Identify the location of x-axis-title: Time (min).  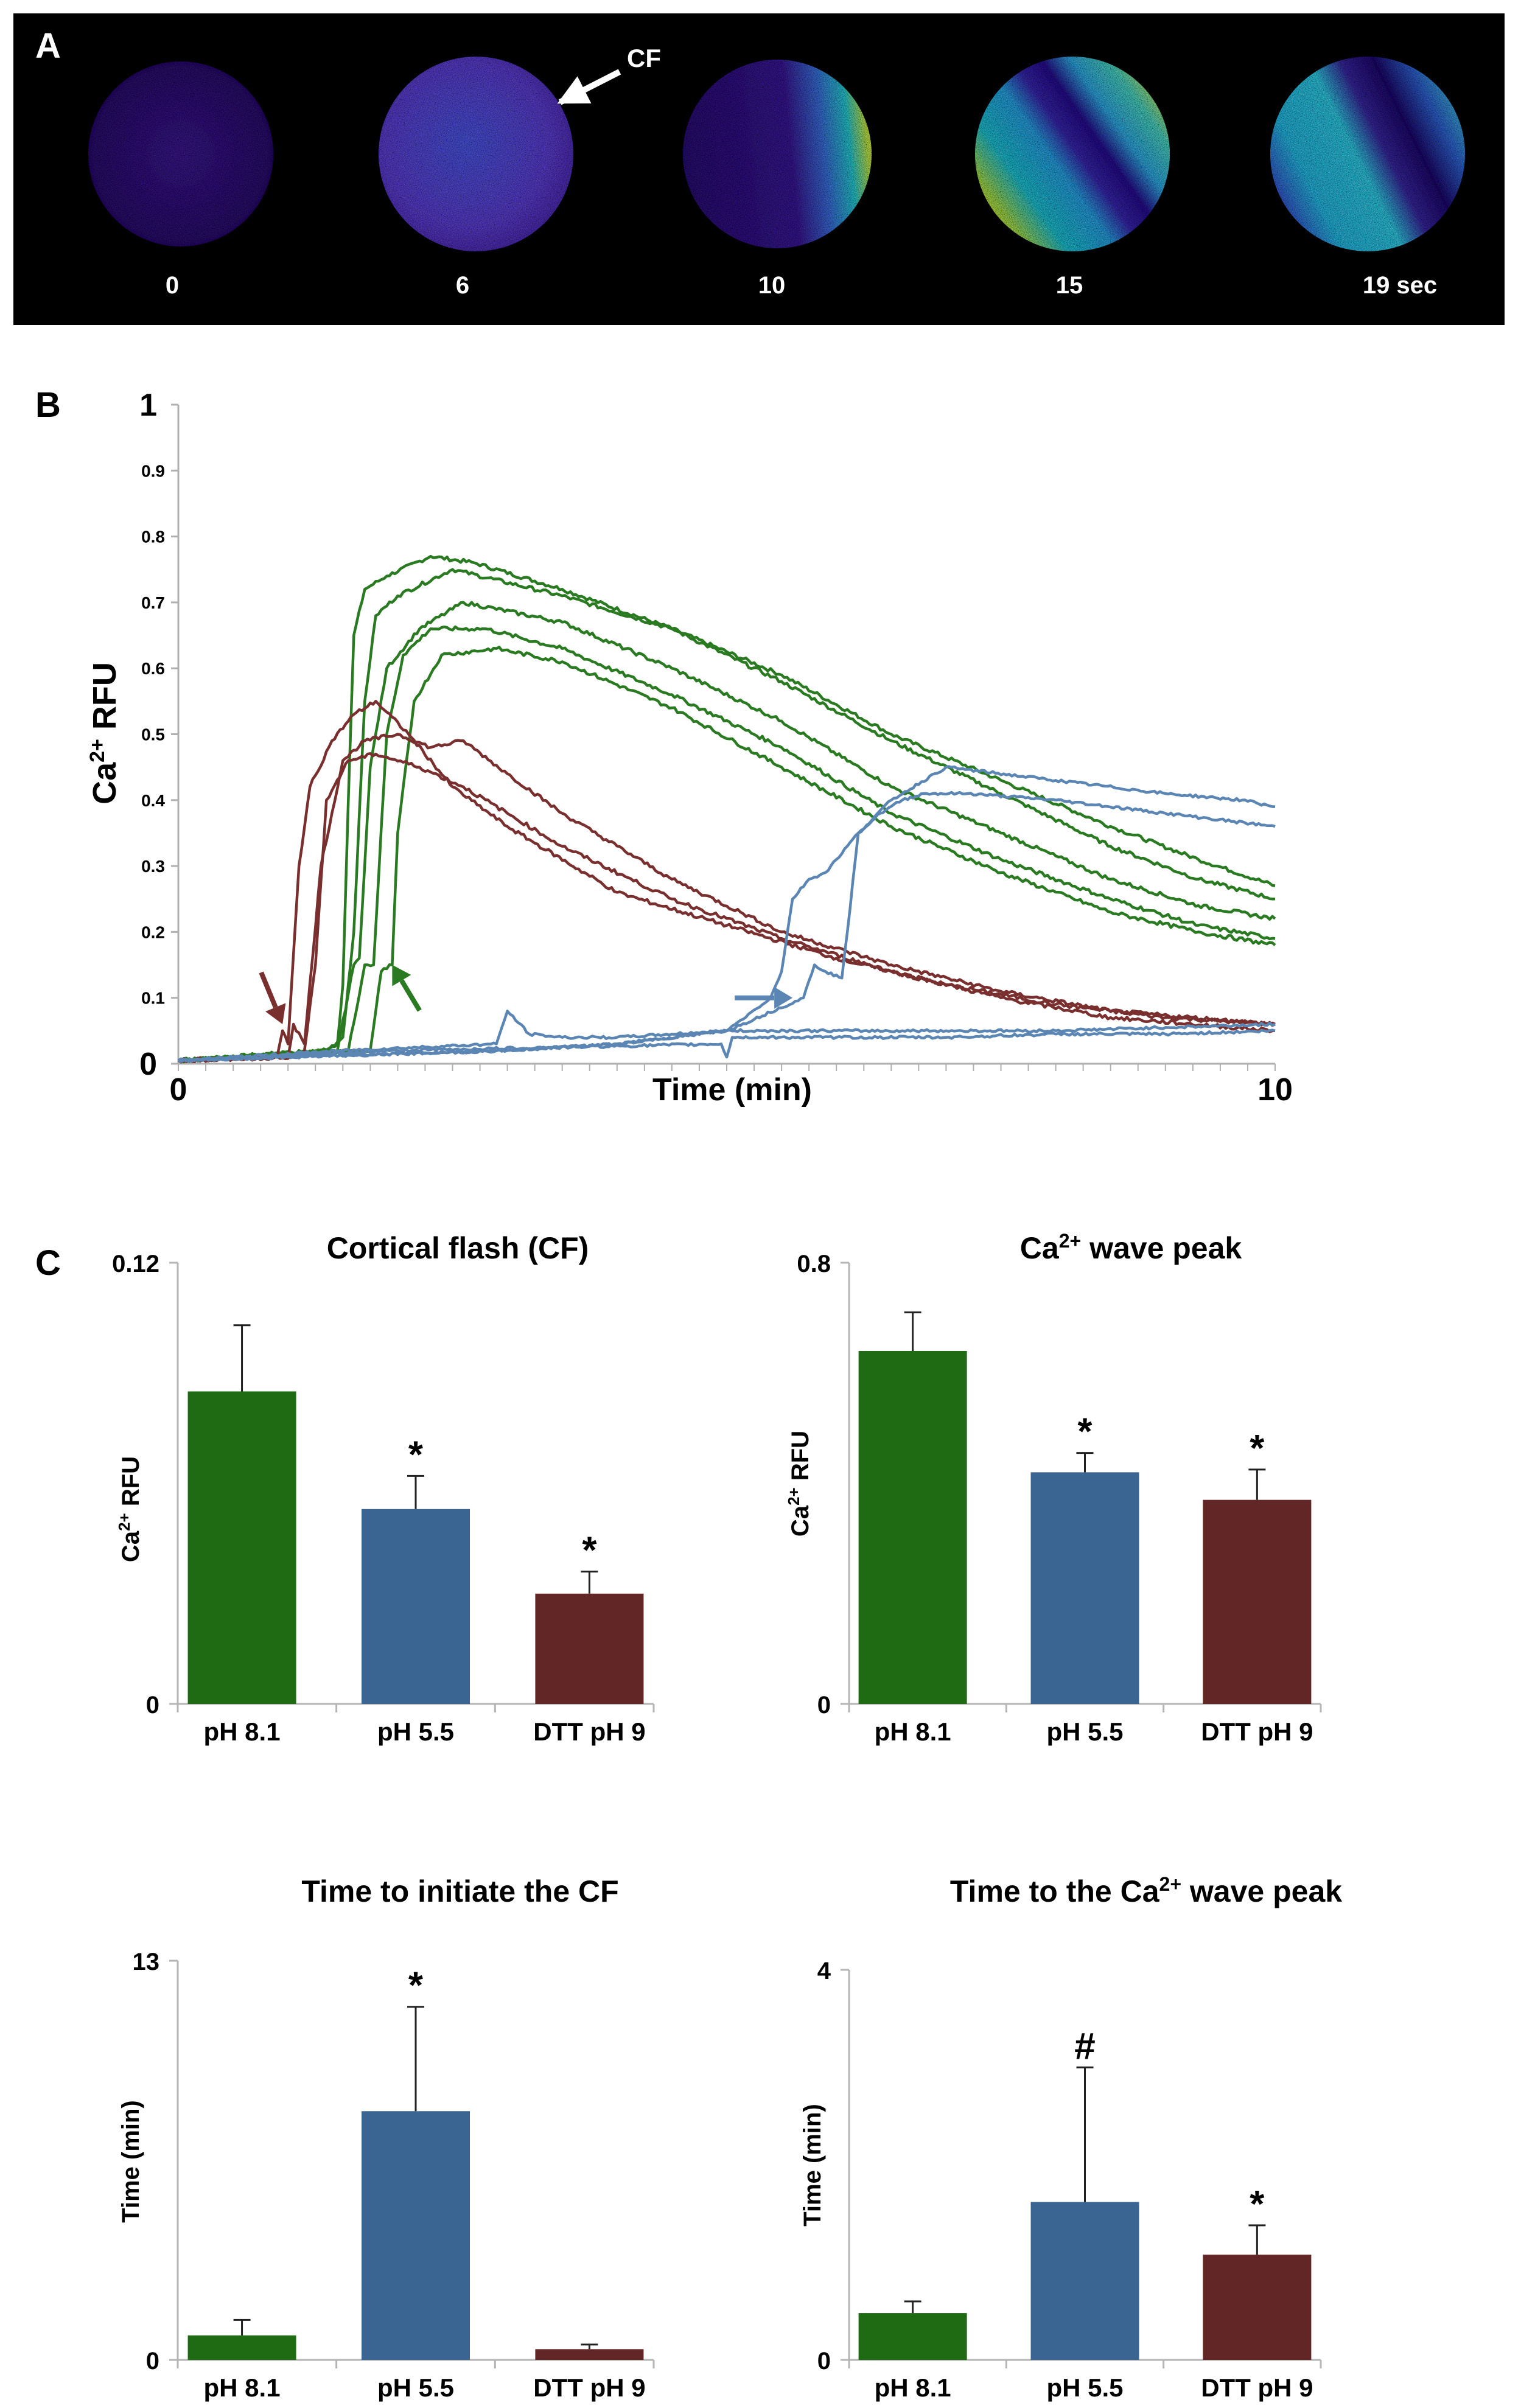
(732, 1090).